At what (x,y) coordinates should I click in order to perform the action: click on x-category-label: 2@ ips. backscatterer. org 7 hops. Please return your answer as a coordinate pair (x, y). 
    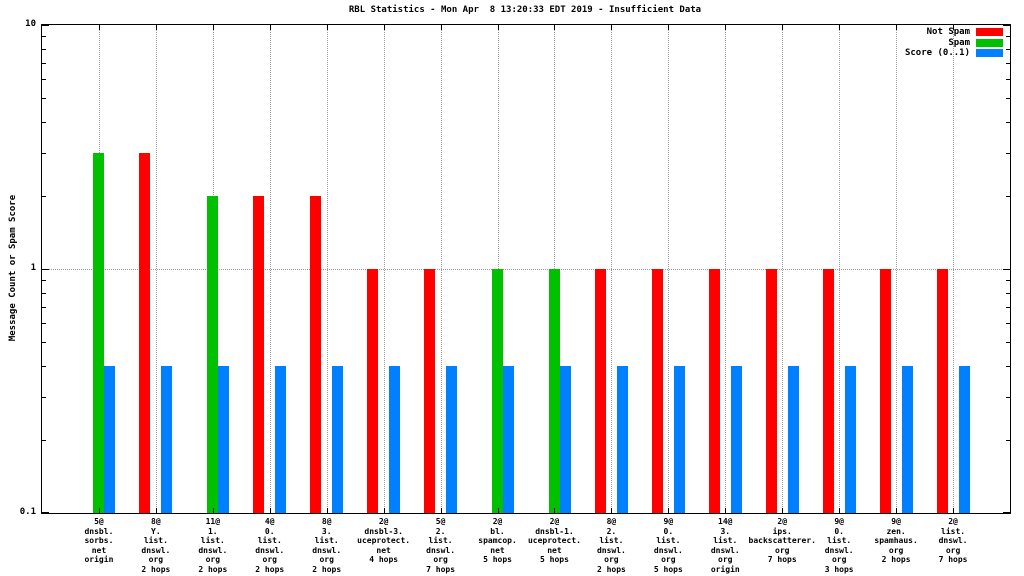
    Looking at the image, I should click on (782, 540).